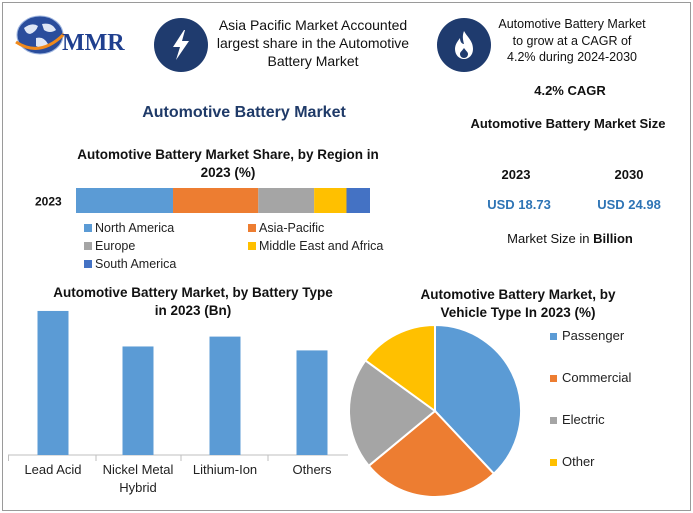 This screenshot has width=693, height=513. What do you see at coordinates (52, 469) in the screenshot?
I see `battery-category-label: Lead Acid` at bounding box center [52, 469].